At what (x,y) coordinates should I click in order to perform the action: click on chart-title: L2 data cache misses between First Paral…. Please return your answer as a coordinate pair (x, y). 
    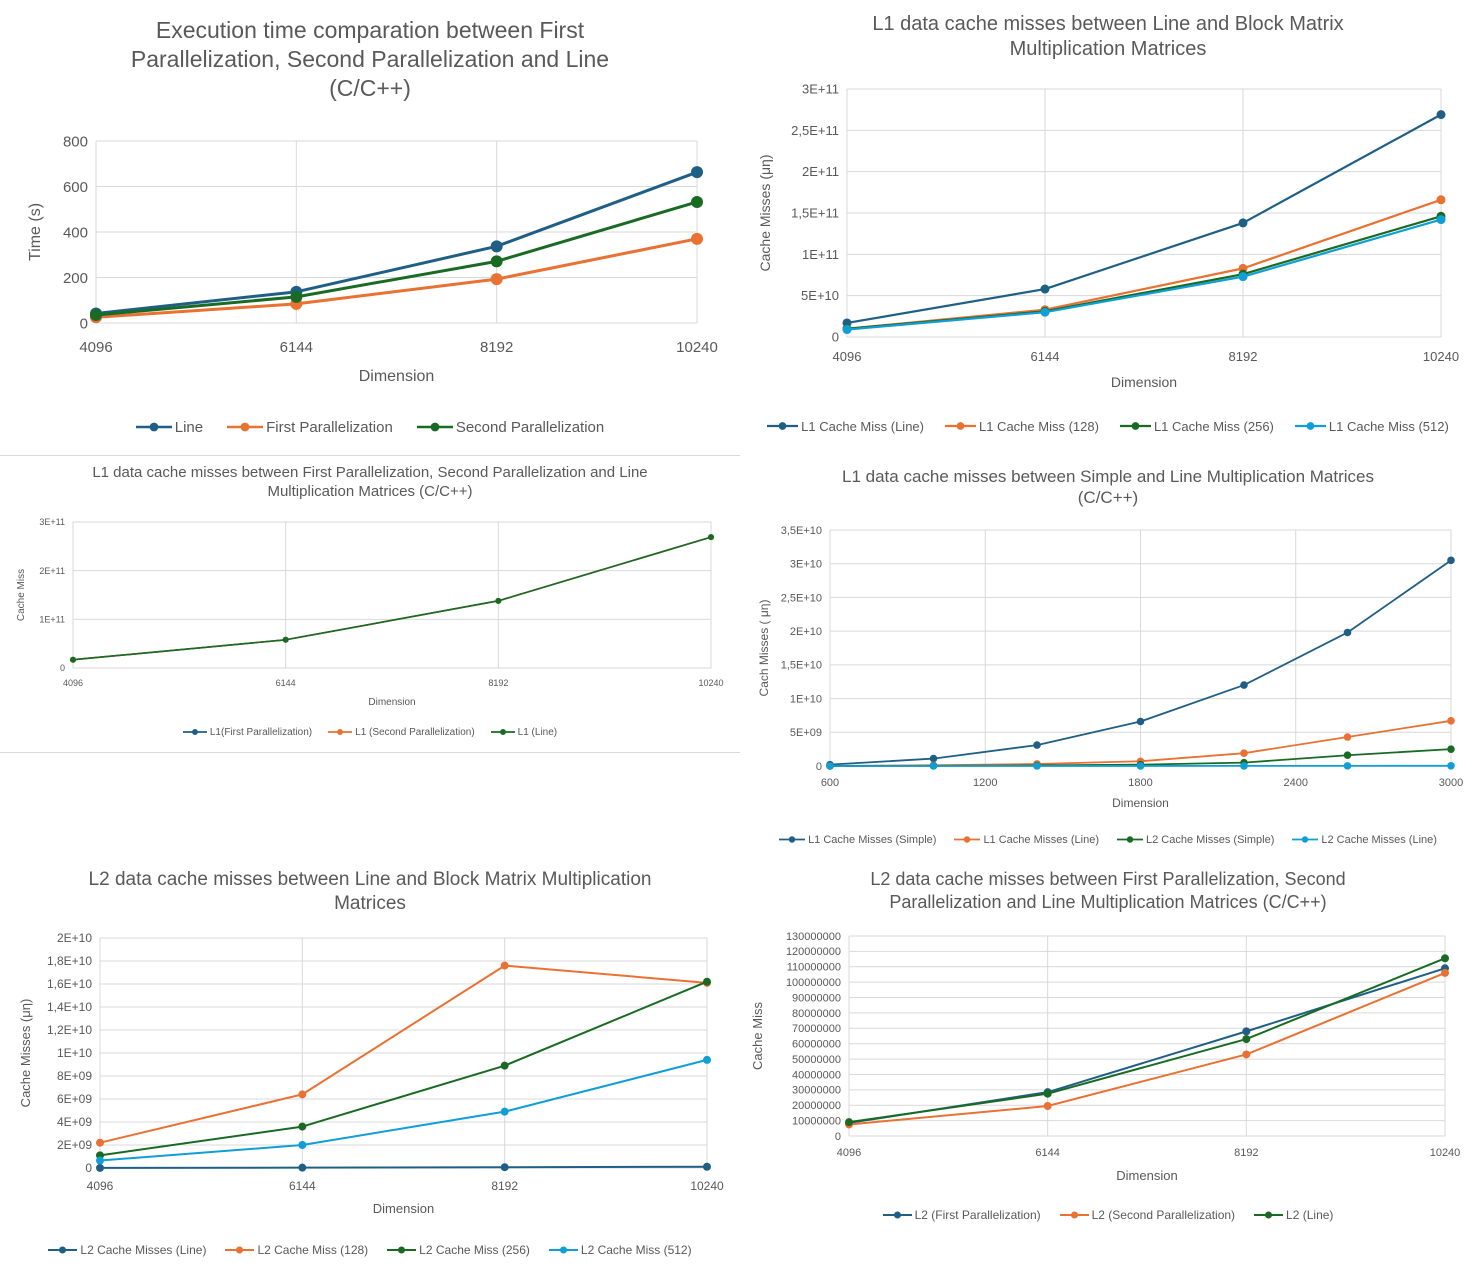
    Looking at the image, I should click on (1108, 890).